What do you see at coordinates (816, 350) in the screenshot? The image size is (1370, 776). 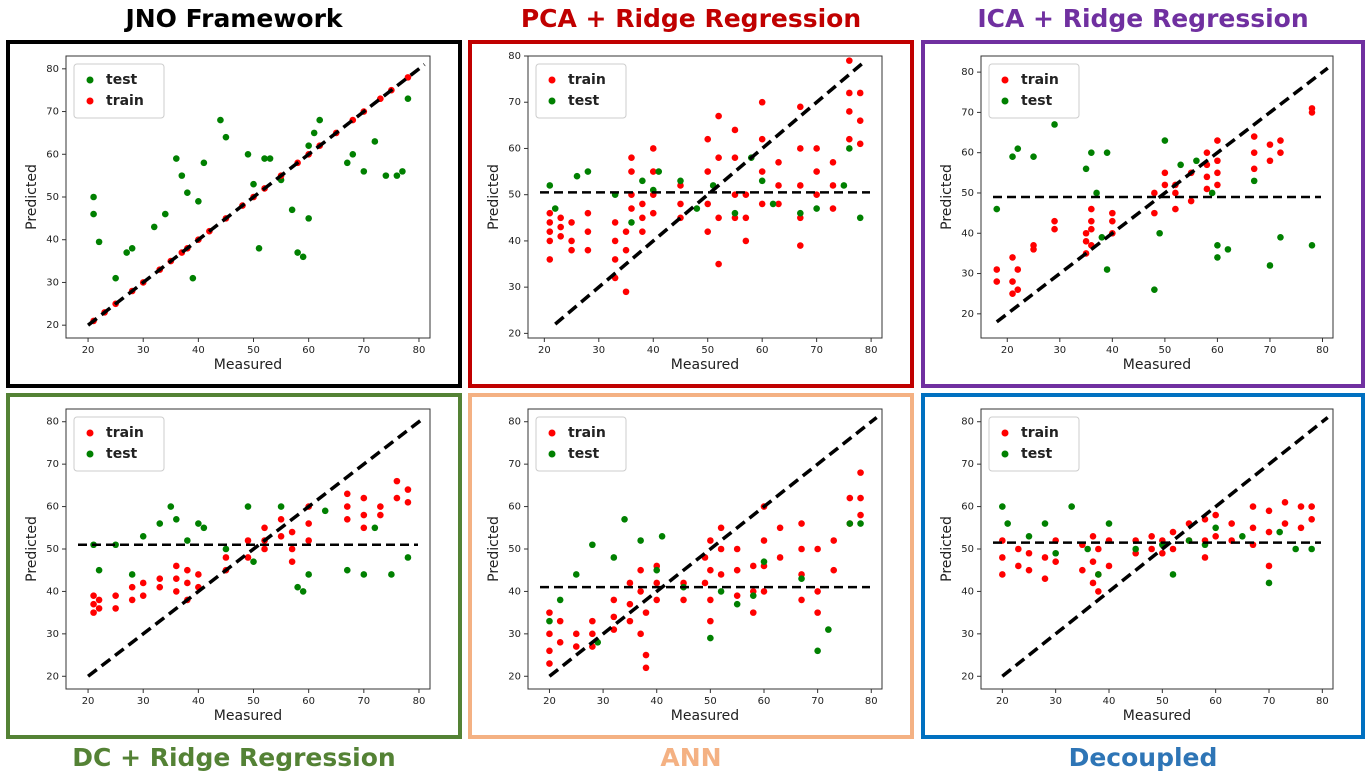 I see `x-tick-label: 70` at bounding box center [816, 350].